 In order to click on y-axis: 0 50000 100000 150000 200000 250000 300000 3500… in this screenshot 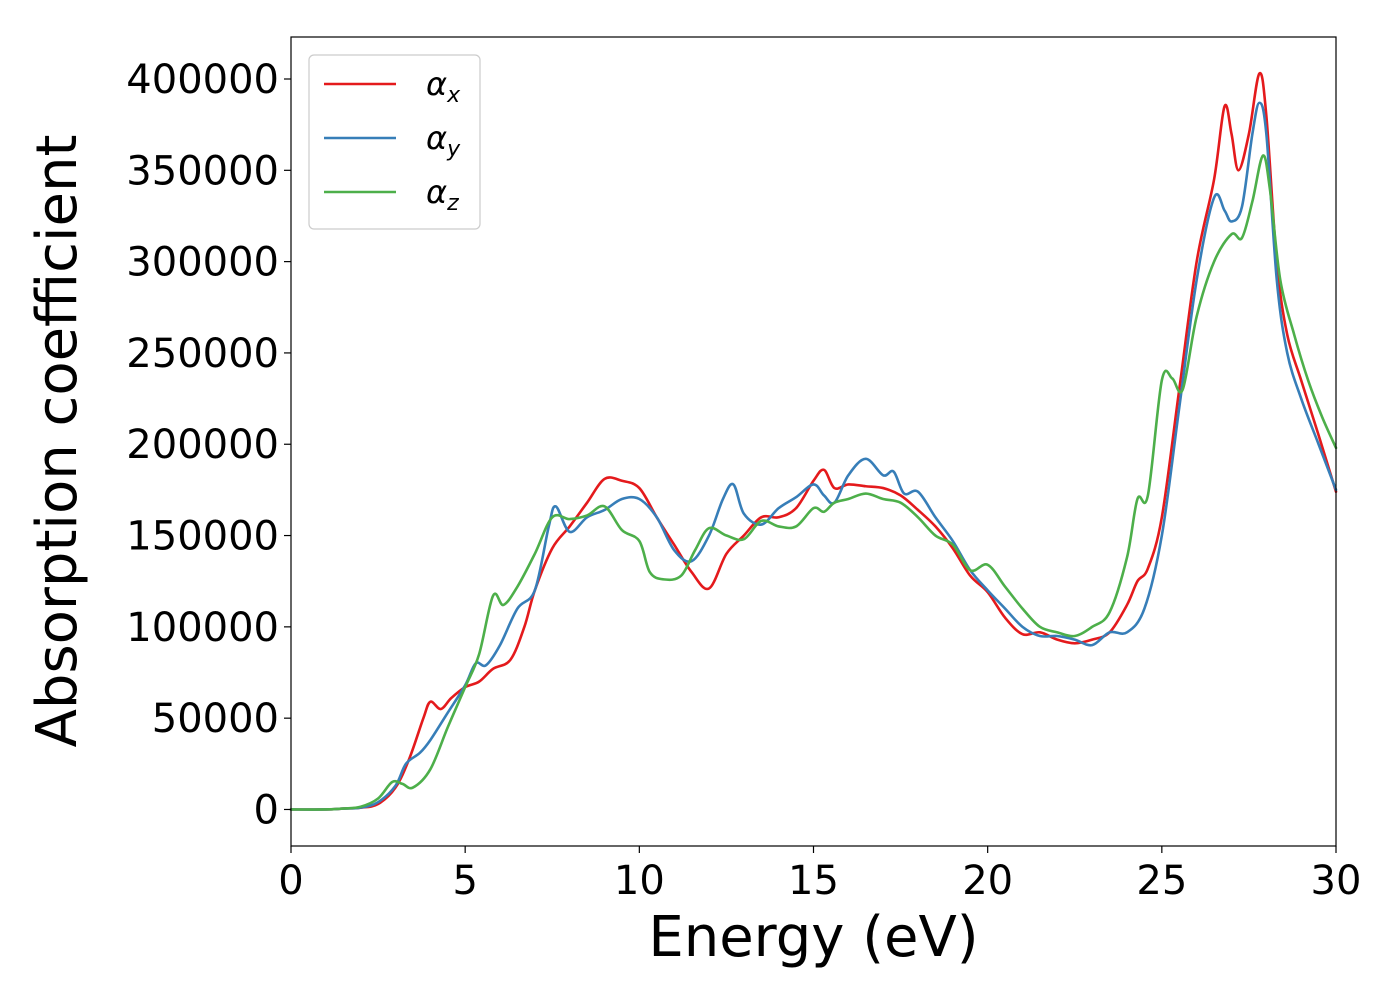, I will do `click(208, 445)`.